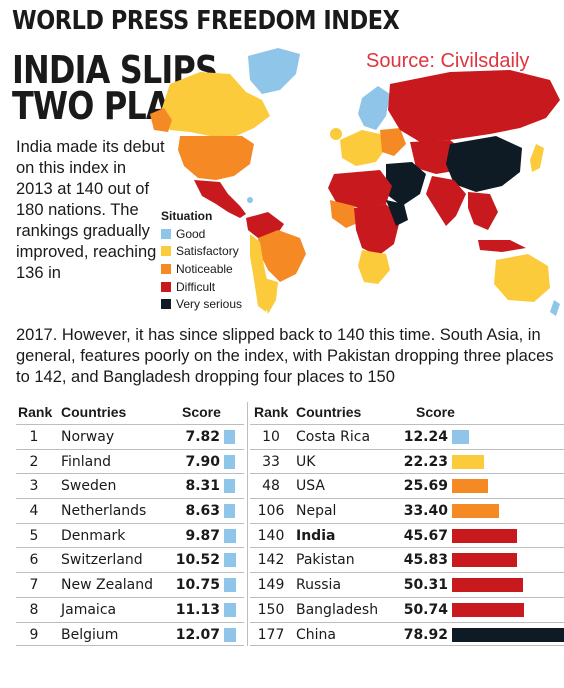  What do you see at coordinates (34, 634) in the screenshot?
I see `rank-cell: 9` at bounding box center [34, 634].